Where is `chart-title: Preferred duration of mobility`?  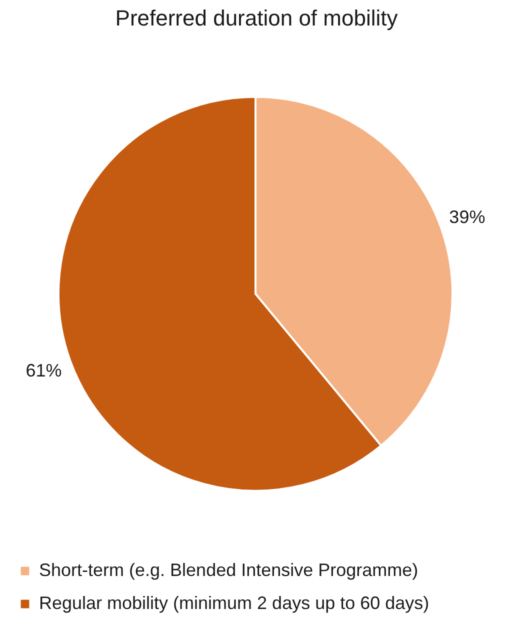 chart-title: Preferred duration of mobility is located at coordinates (256, 18).